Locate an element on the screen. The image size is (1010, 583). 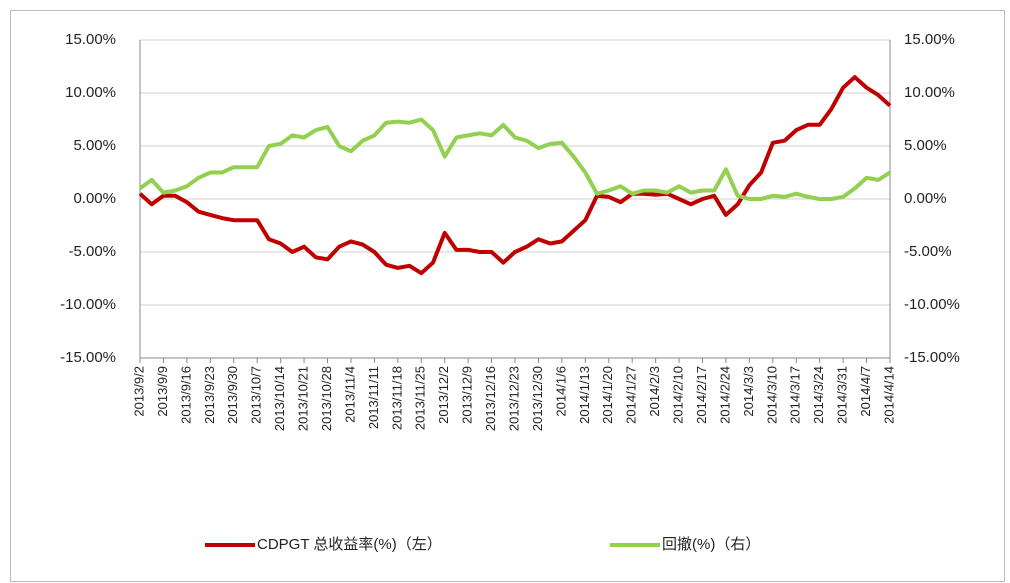
y2-tick-label: -15.00% is located at coordinates (932, 357).